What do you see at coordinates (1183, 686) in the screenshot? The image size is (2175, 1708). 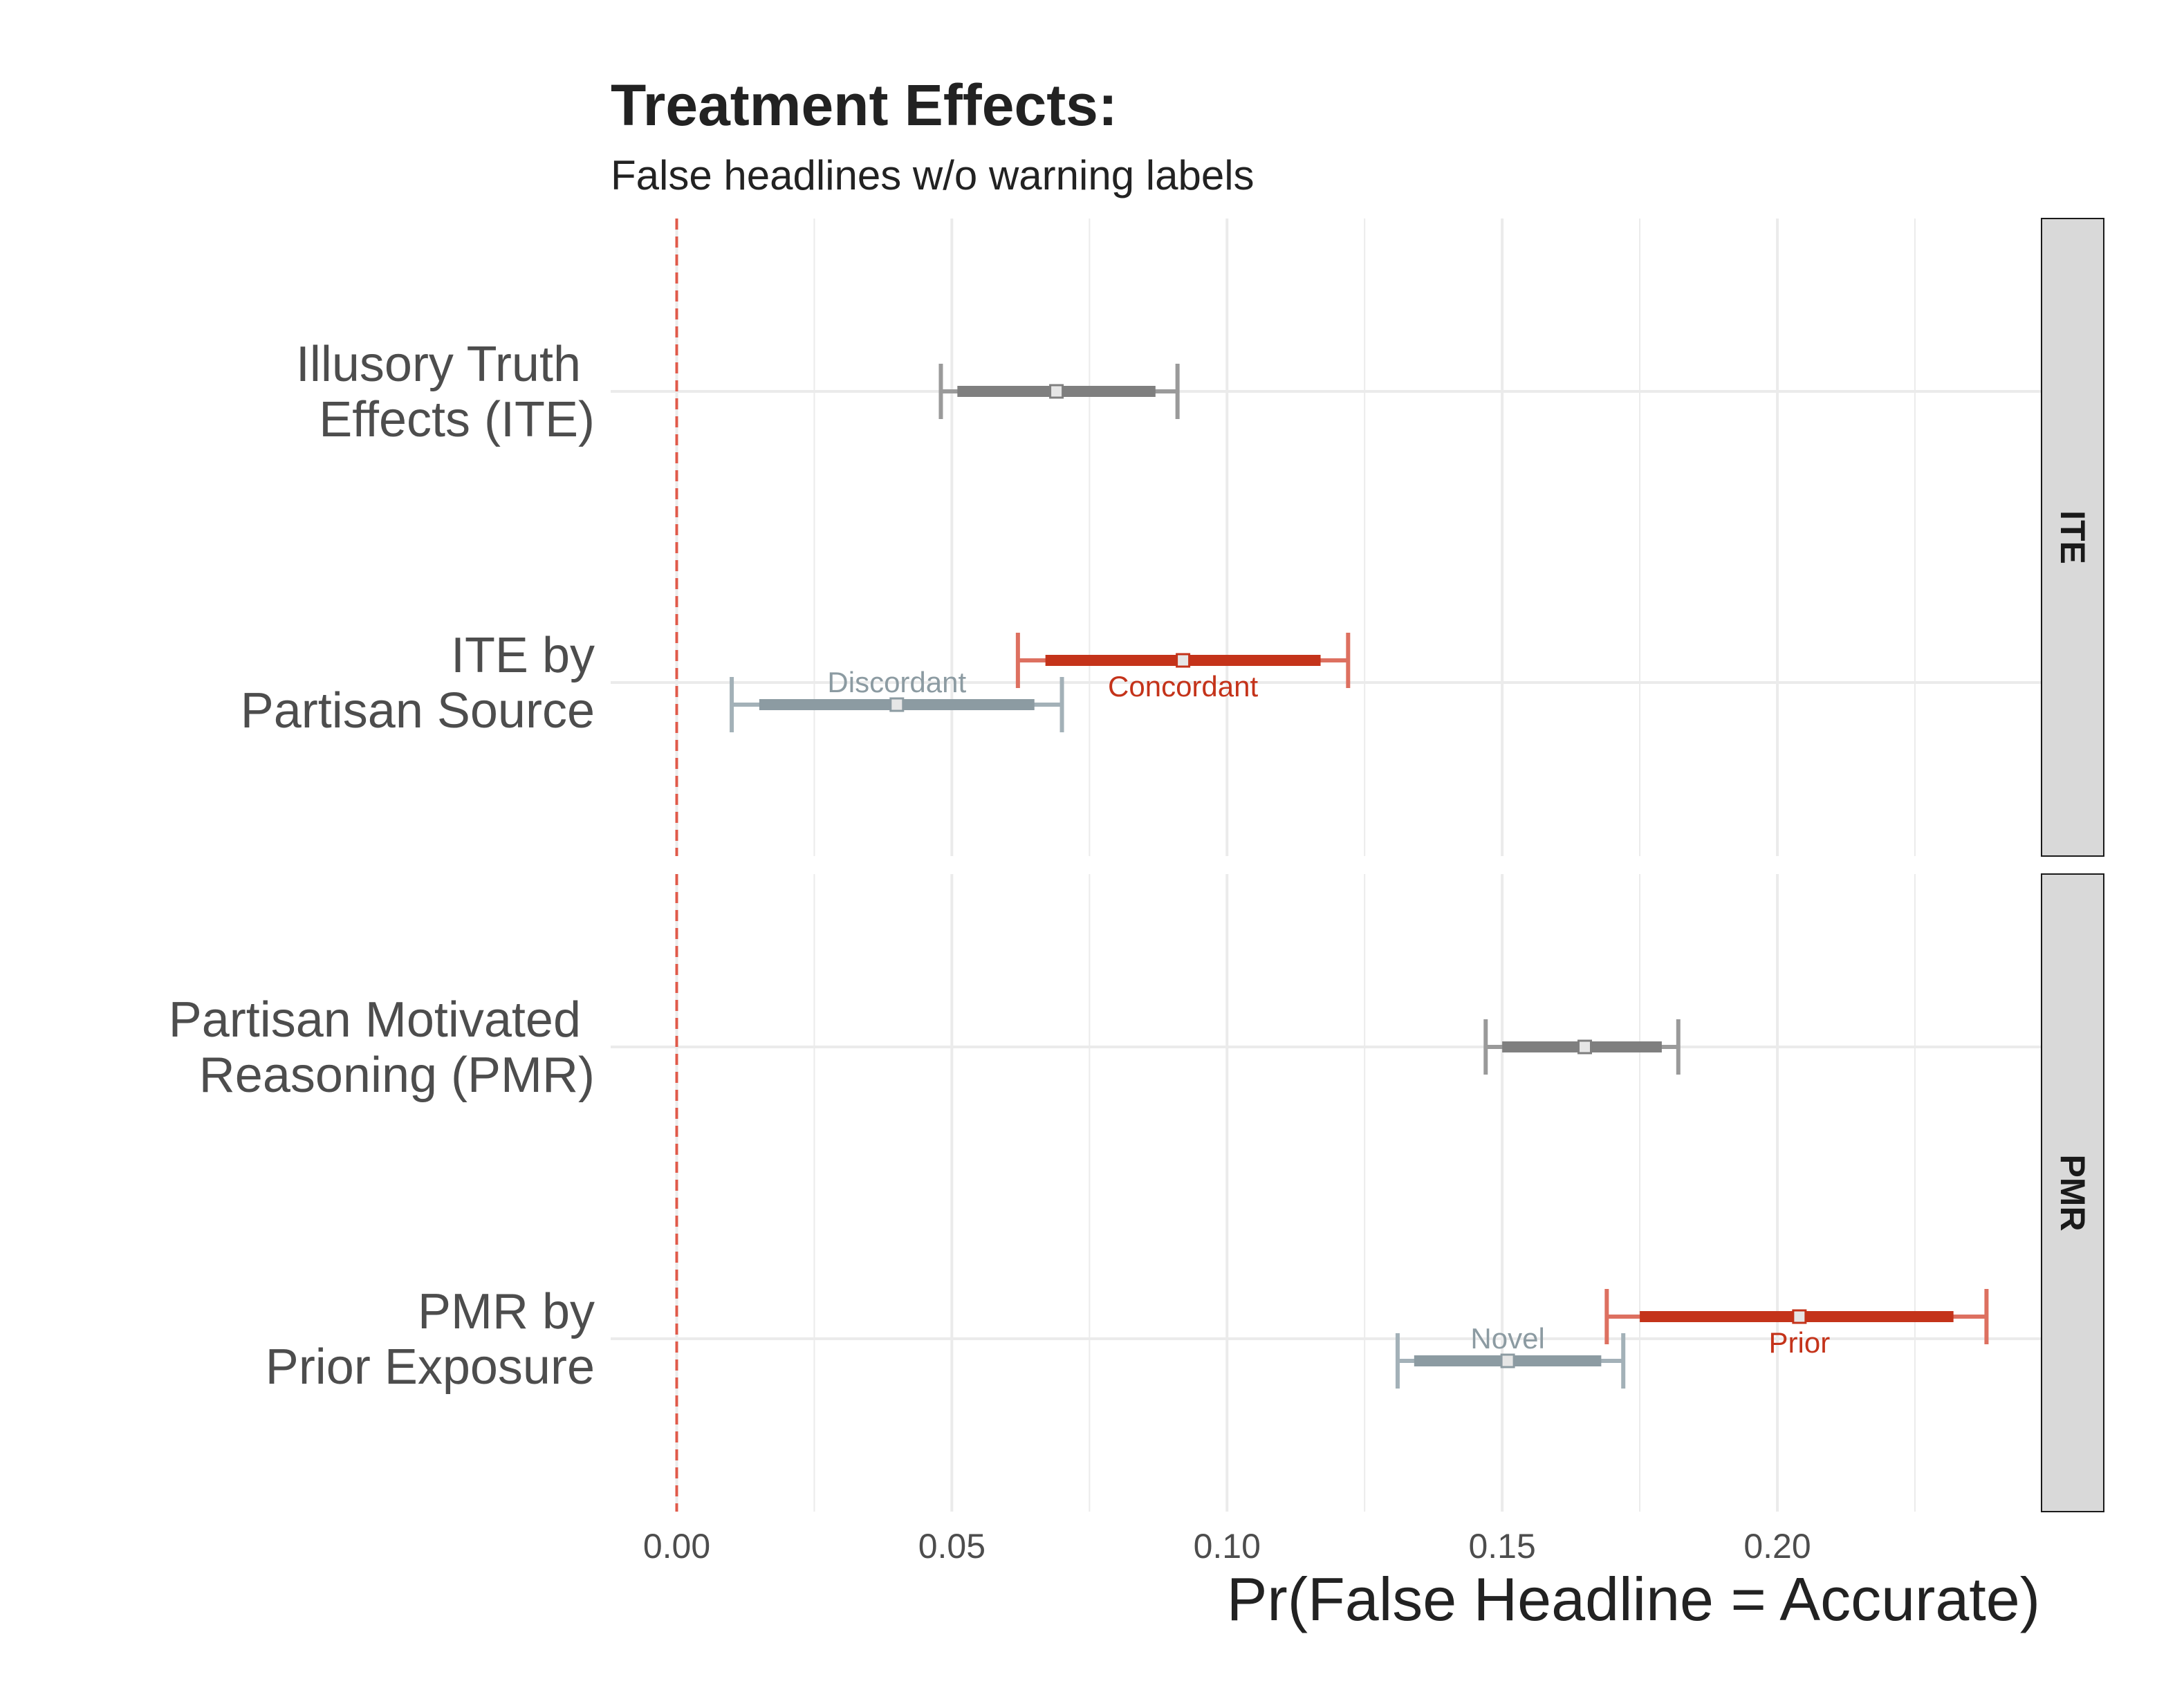 I see `point-label: Concordant` at bounding box center [1183, 686].